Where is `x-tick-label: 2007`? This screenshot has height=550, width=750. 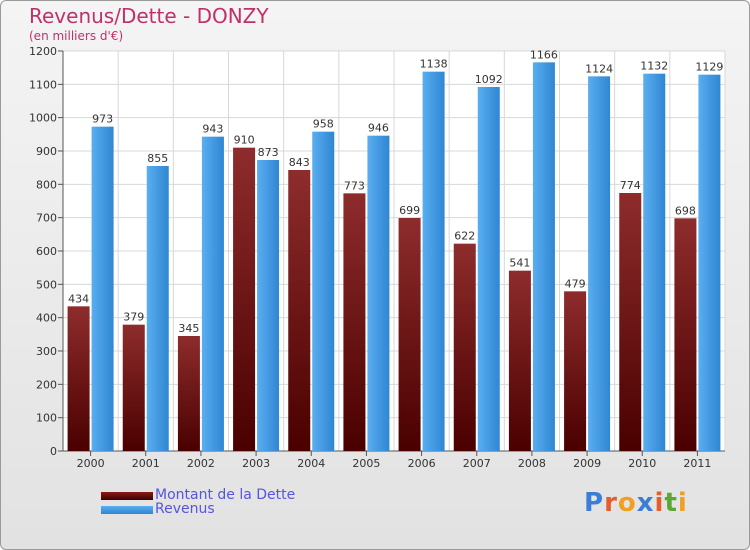
x-tick-label: 2007 is located at coordinates (477, 463).